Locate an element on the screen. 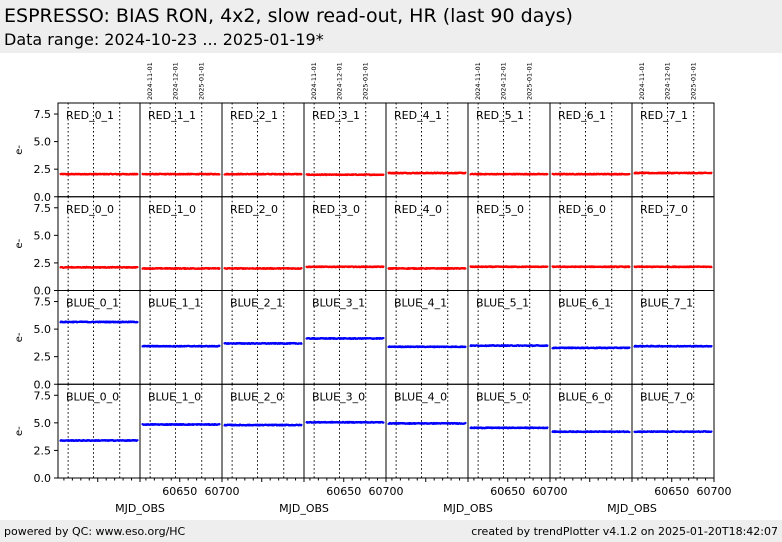 Image resolution: width=782 pixels, height=542 pixels. panel-label: RED_0_1 is located at coordinates (90, 115).